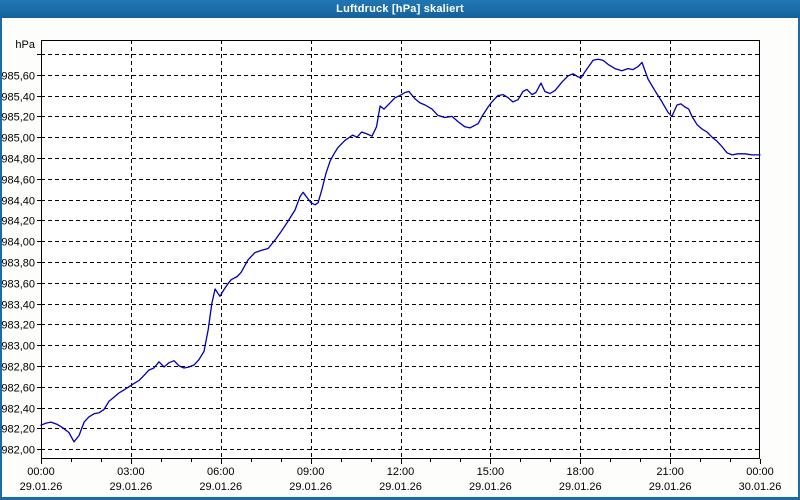 The image size is (800, 500). What do you see at coordinates (131, 472) in the screenshot?
I see `x-tick-time-label: 03:00` at bounding box center [131, 472].